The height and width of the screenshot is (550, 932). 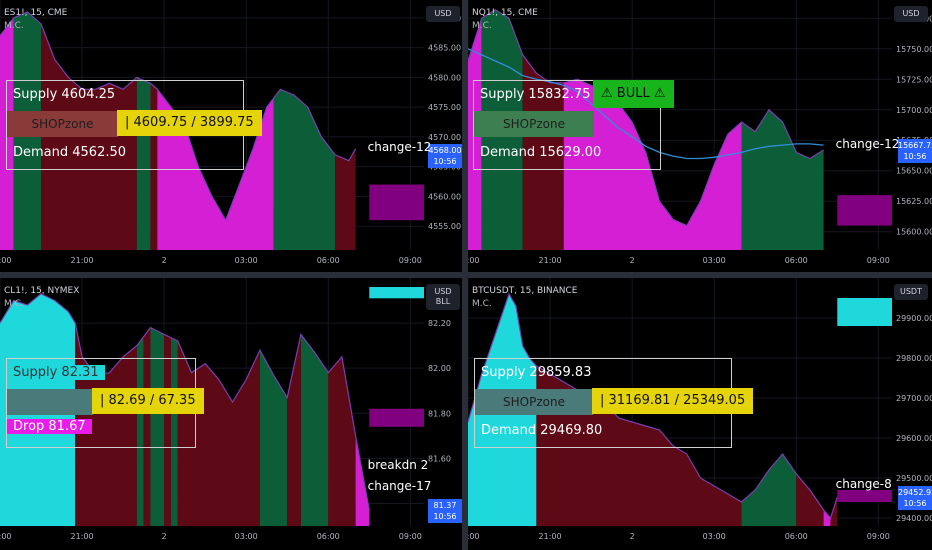 What do you see at coordinates (42, 291) in the screenshot?
I see `symbol-label: CL1!, 15, NYMEX` at bounding box center [42, 291].